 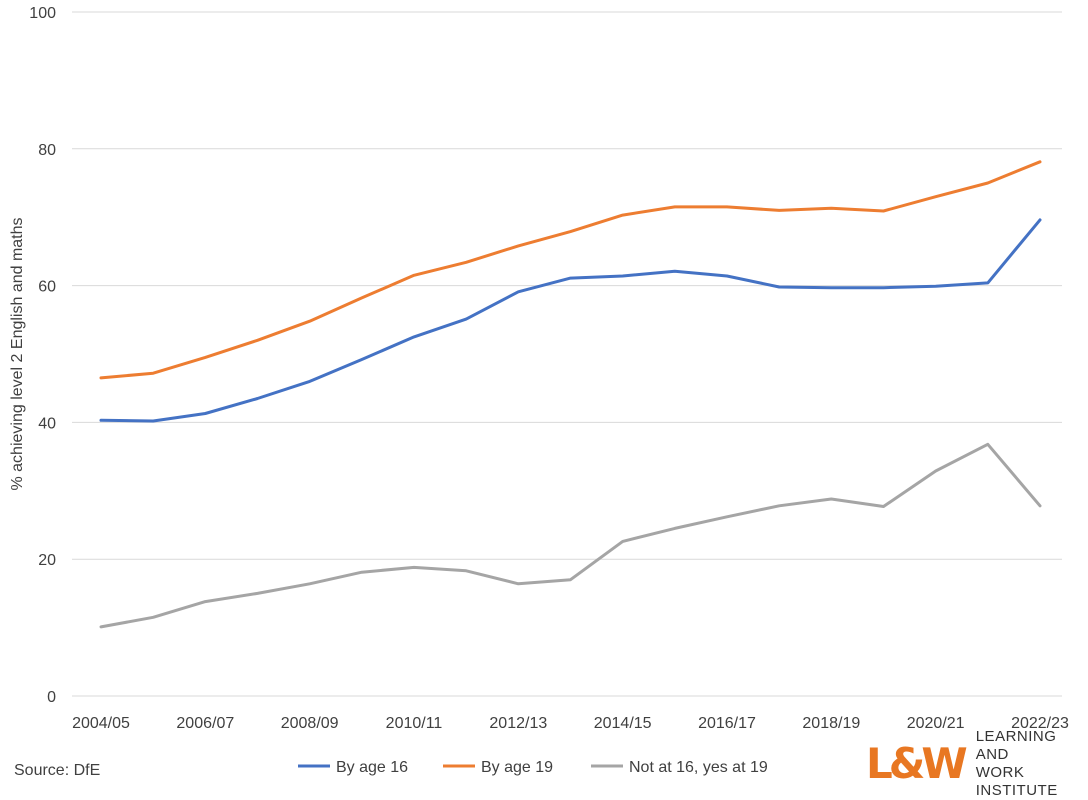 I want to click on x-tick-label: 2008/09, so click(x=310, y=723).